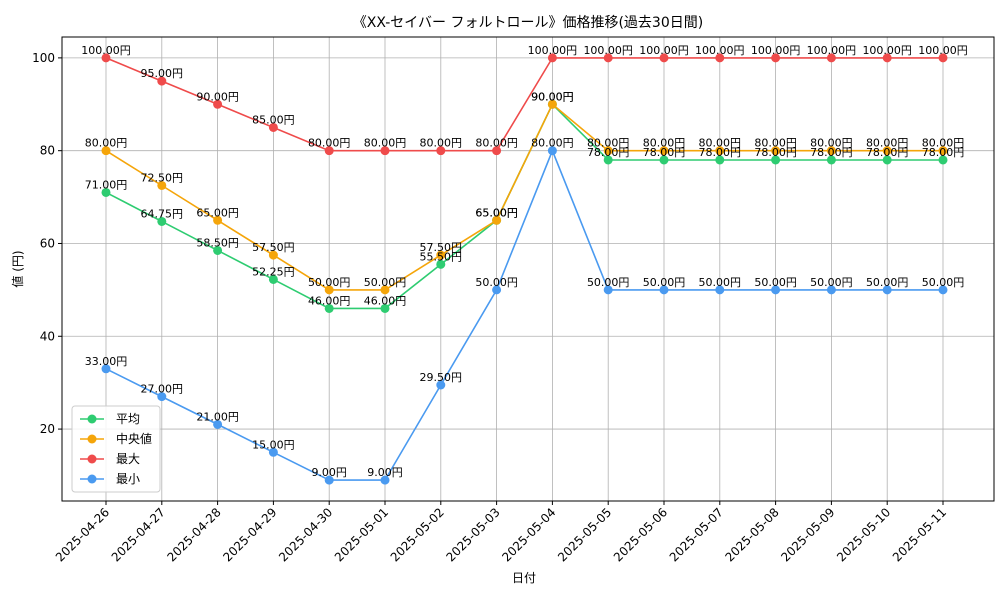  I want to click on x-tick-label: 2025-05-04, so click(528, 534).